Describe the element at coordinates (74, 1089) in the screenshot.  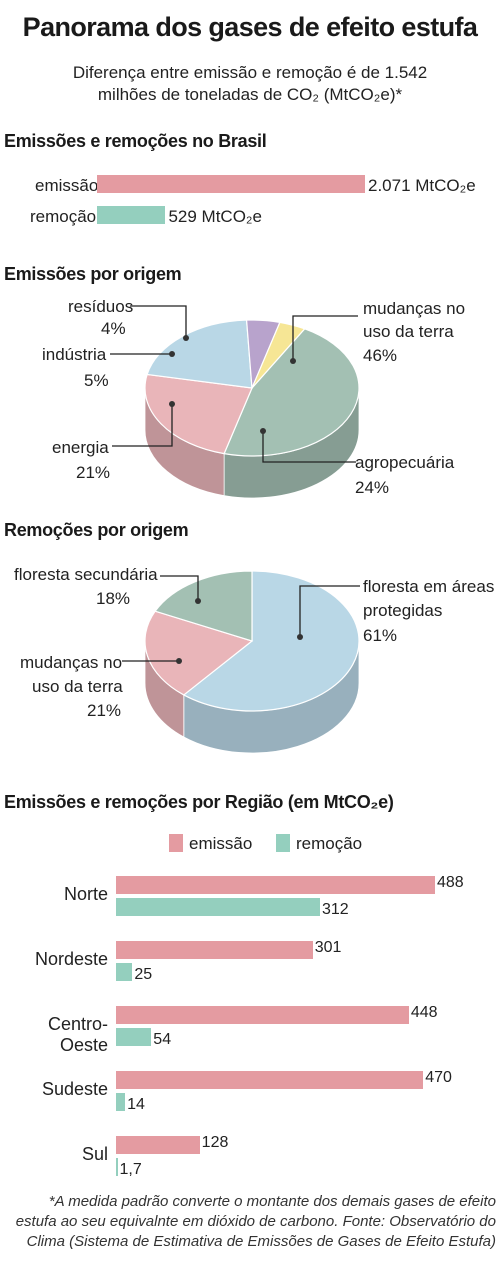
I see `region-label-sudeste: Sudeste` at that location.